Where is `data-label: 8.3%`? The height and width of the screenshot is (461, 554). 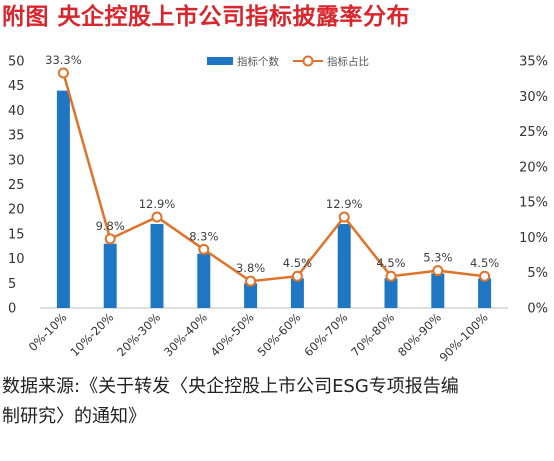 data-label: 8.3% is located at coordinates (203, 236).